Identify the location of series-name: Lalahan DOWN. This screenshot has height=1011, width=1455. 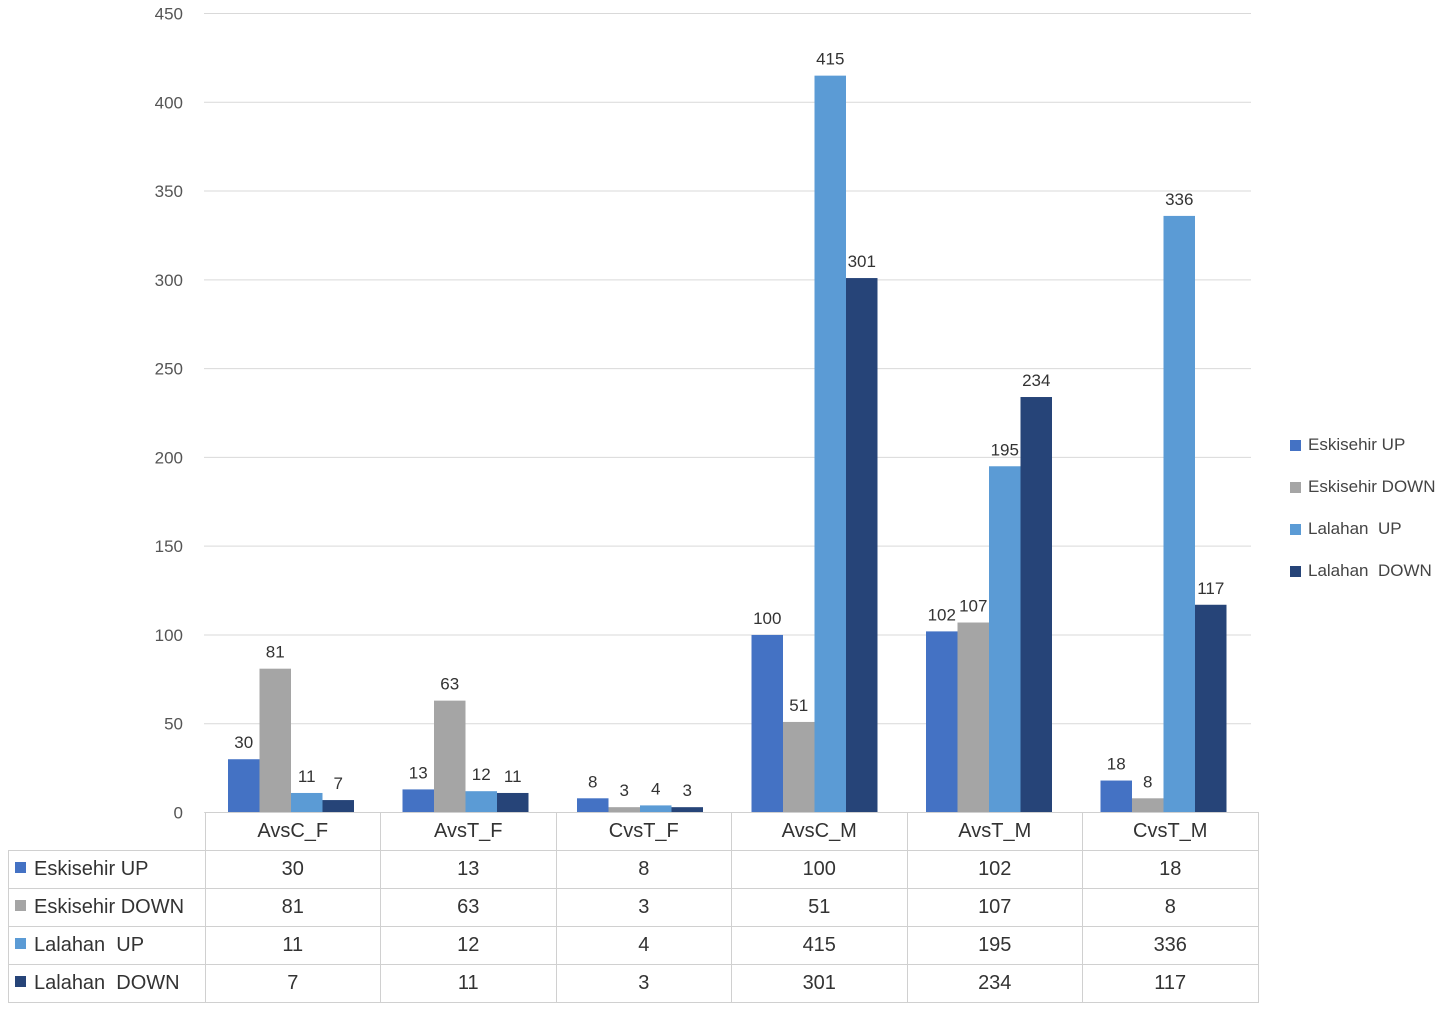
(107, 983).